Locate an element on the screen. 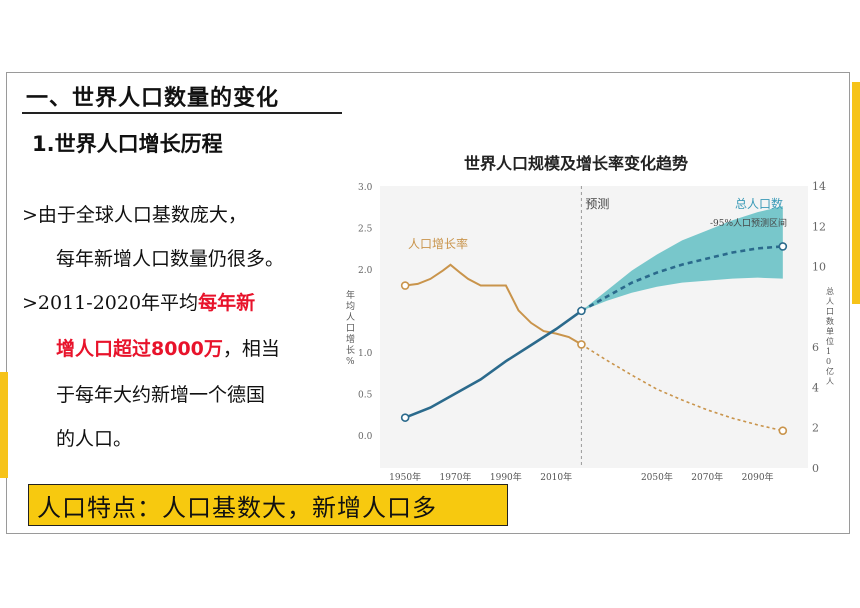  growth-rate-forecast-start-marker is located at coordinates (581, 344).